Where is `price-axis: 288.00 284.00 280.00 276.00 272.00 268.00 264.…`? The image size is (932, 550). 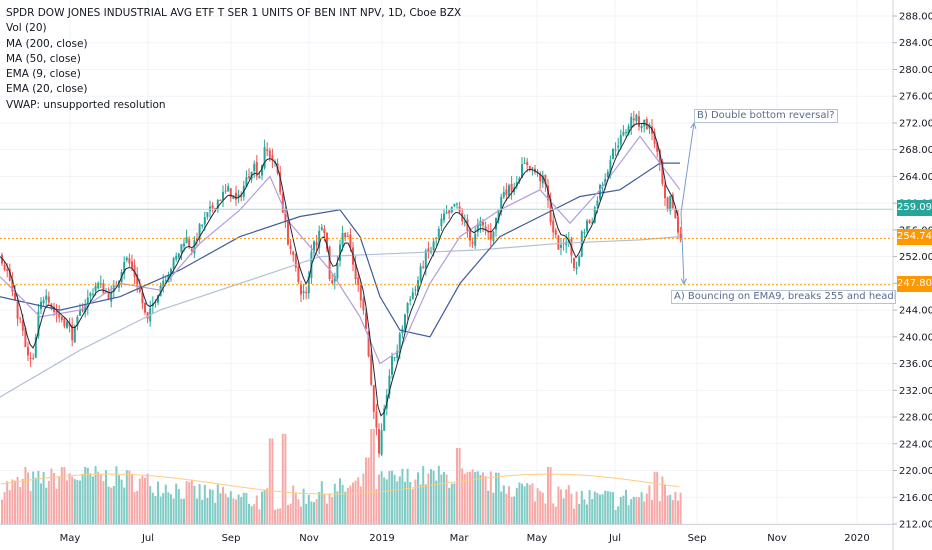
price-axis: 288.00 284.00 280.00 276.00 272.00 268.00 264.… is located at coordinates (912, 275).